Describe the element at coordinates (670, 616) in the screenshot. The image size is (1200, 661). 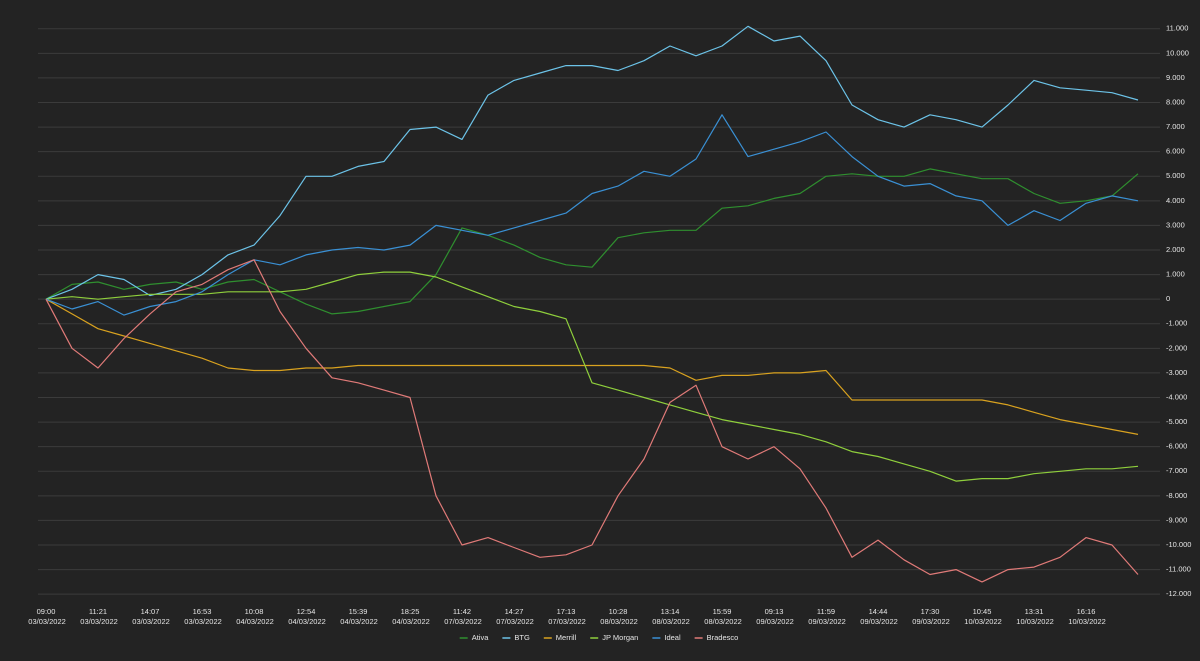
I see `x-tick-label: 13:14 08/03/2022` at that location.